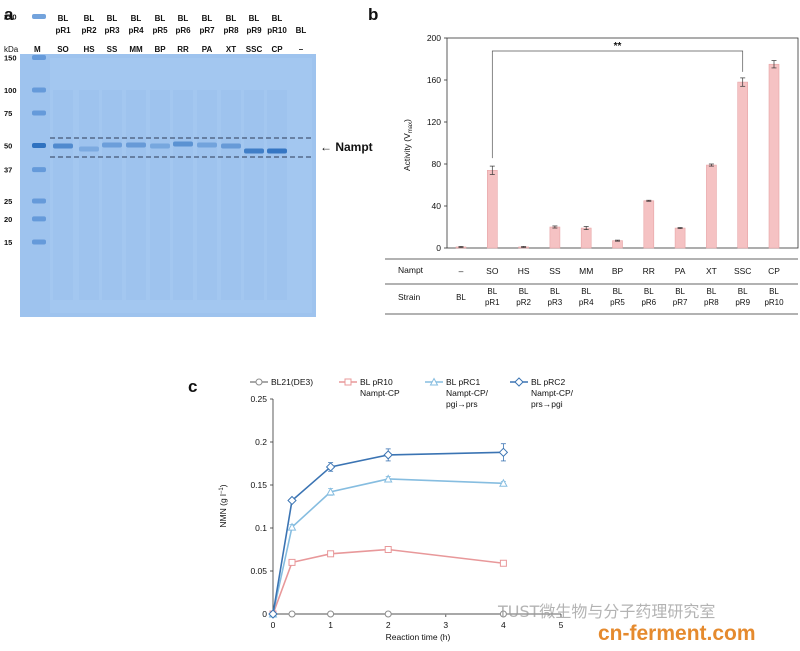 The image size is (800, 651). I want to click on legend-marker, so click(348, 382).